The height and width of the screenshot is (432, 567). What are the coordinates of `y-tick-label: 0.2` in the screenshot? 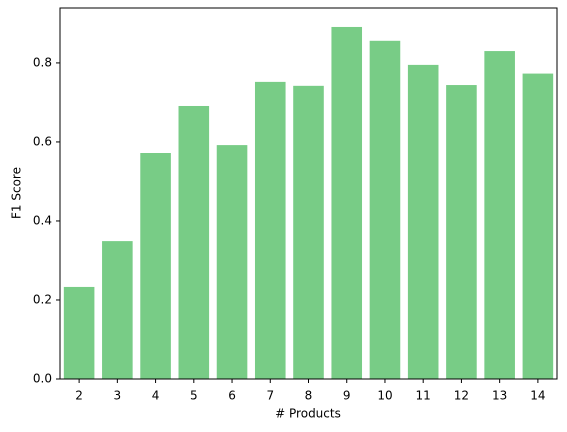 It's located at (42, 299).